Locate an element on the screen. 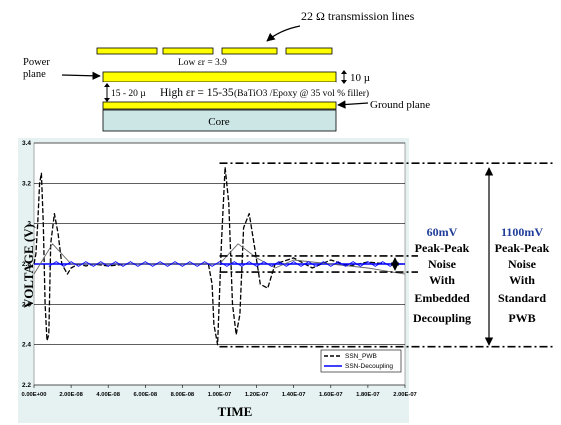 The height and width of the screenshot is (425, 561). left-annotation-line-2: Noise is located at coordinates (442, 264).